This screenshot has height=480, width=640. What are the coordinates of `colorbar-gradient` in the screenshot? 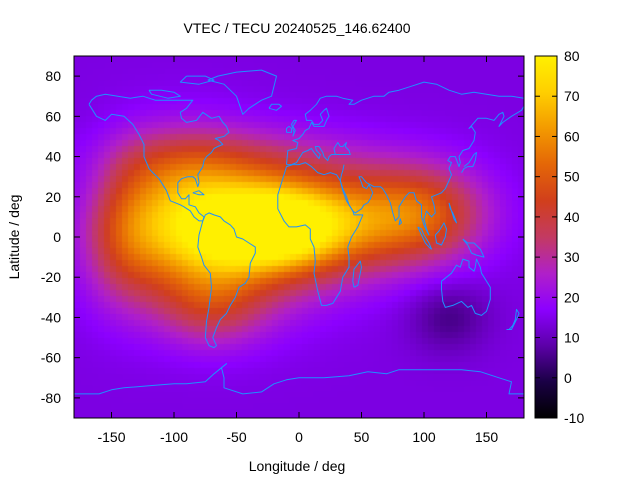 It's located at (546, 237).